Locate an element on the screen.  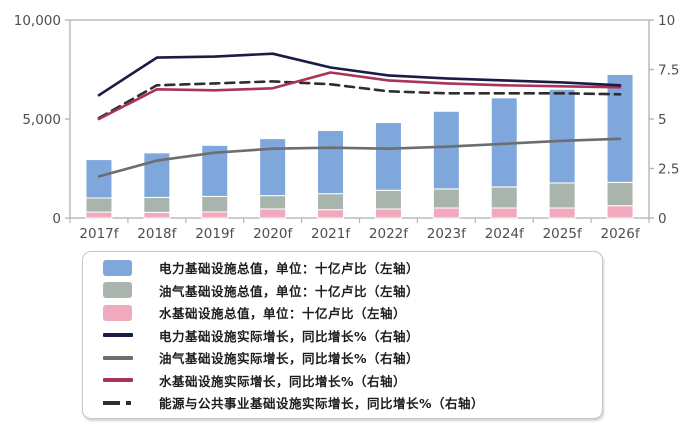
legend-item-energy-utilities-growth: 能源与公共事业基础设施实际增长，同比增长%（右轴） is located at coordinates (352, 403).